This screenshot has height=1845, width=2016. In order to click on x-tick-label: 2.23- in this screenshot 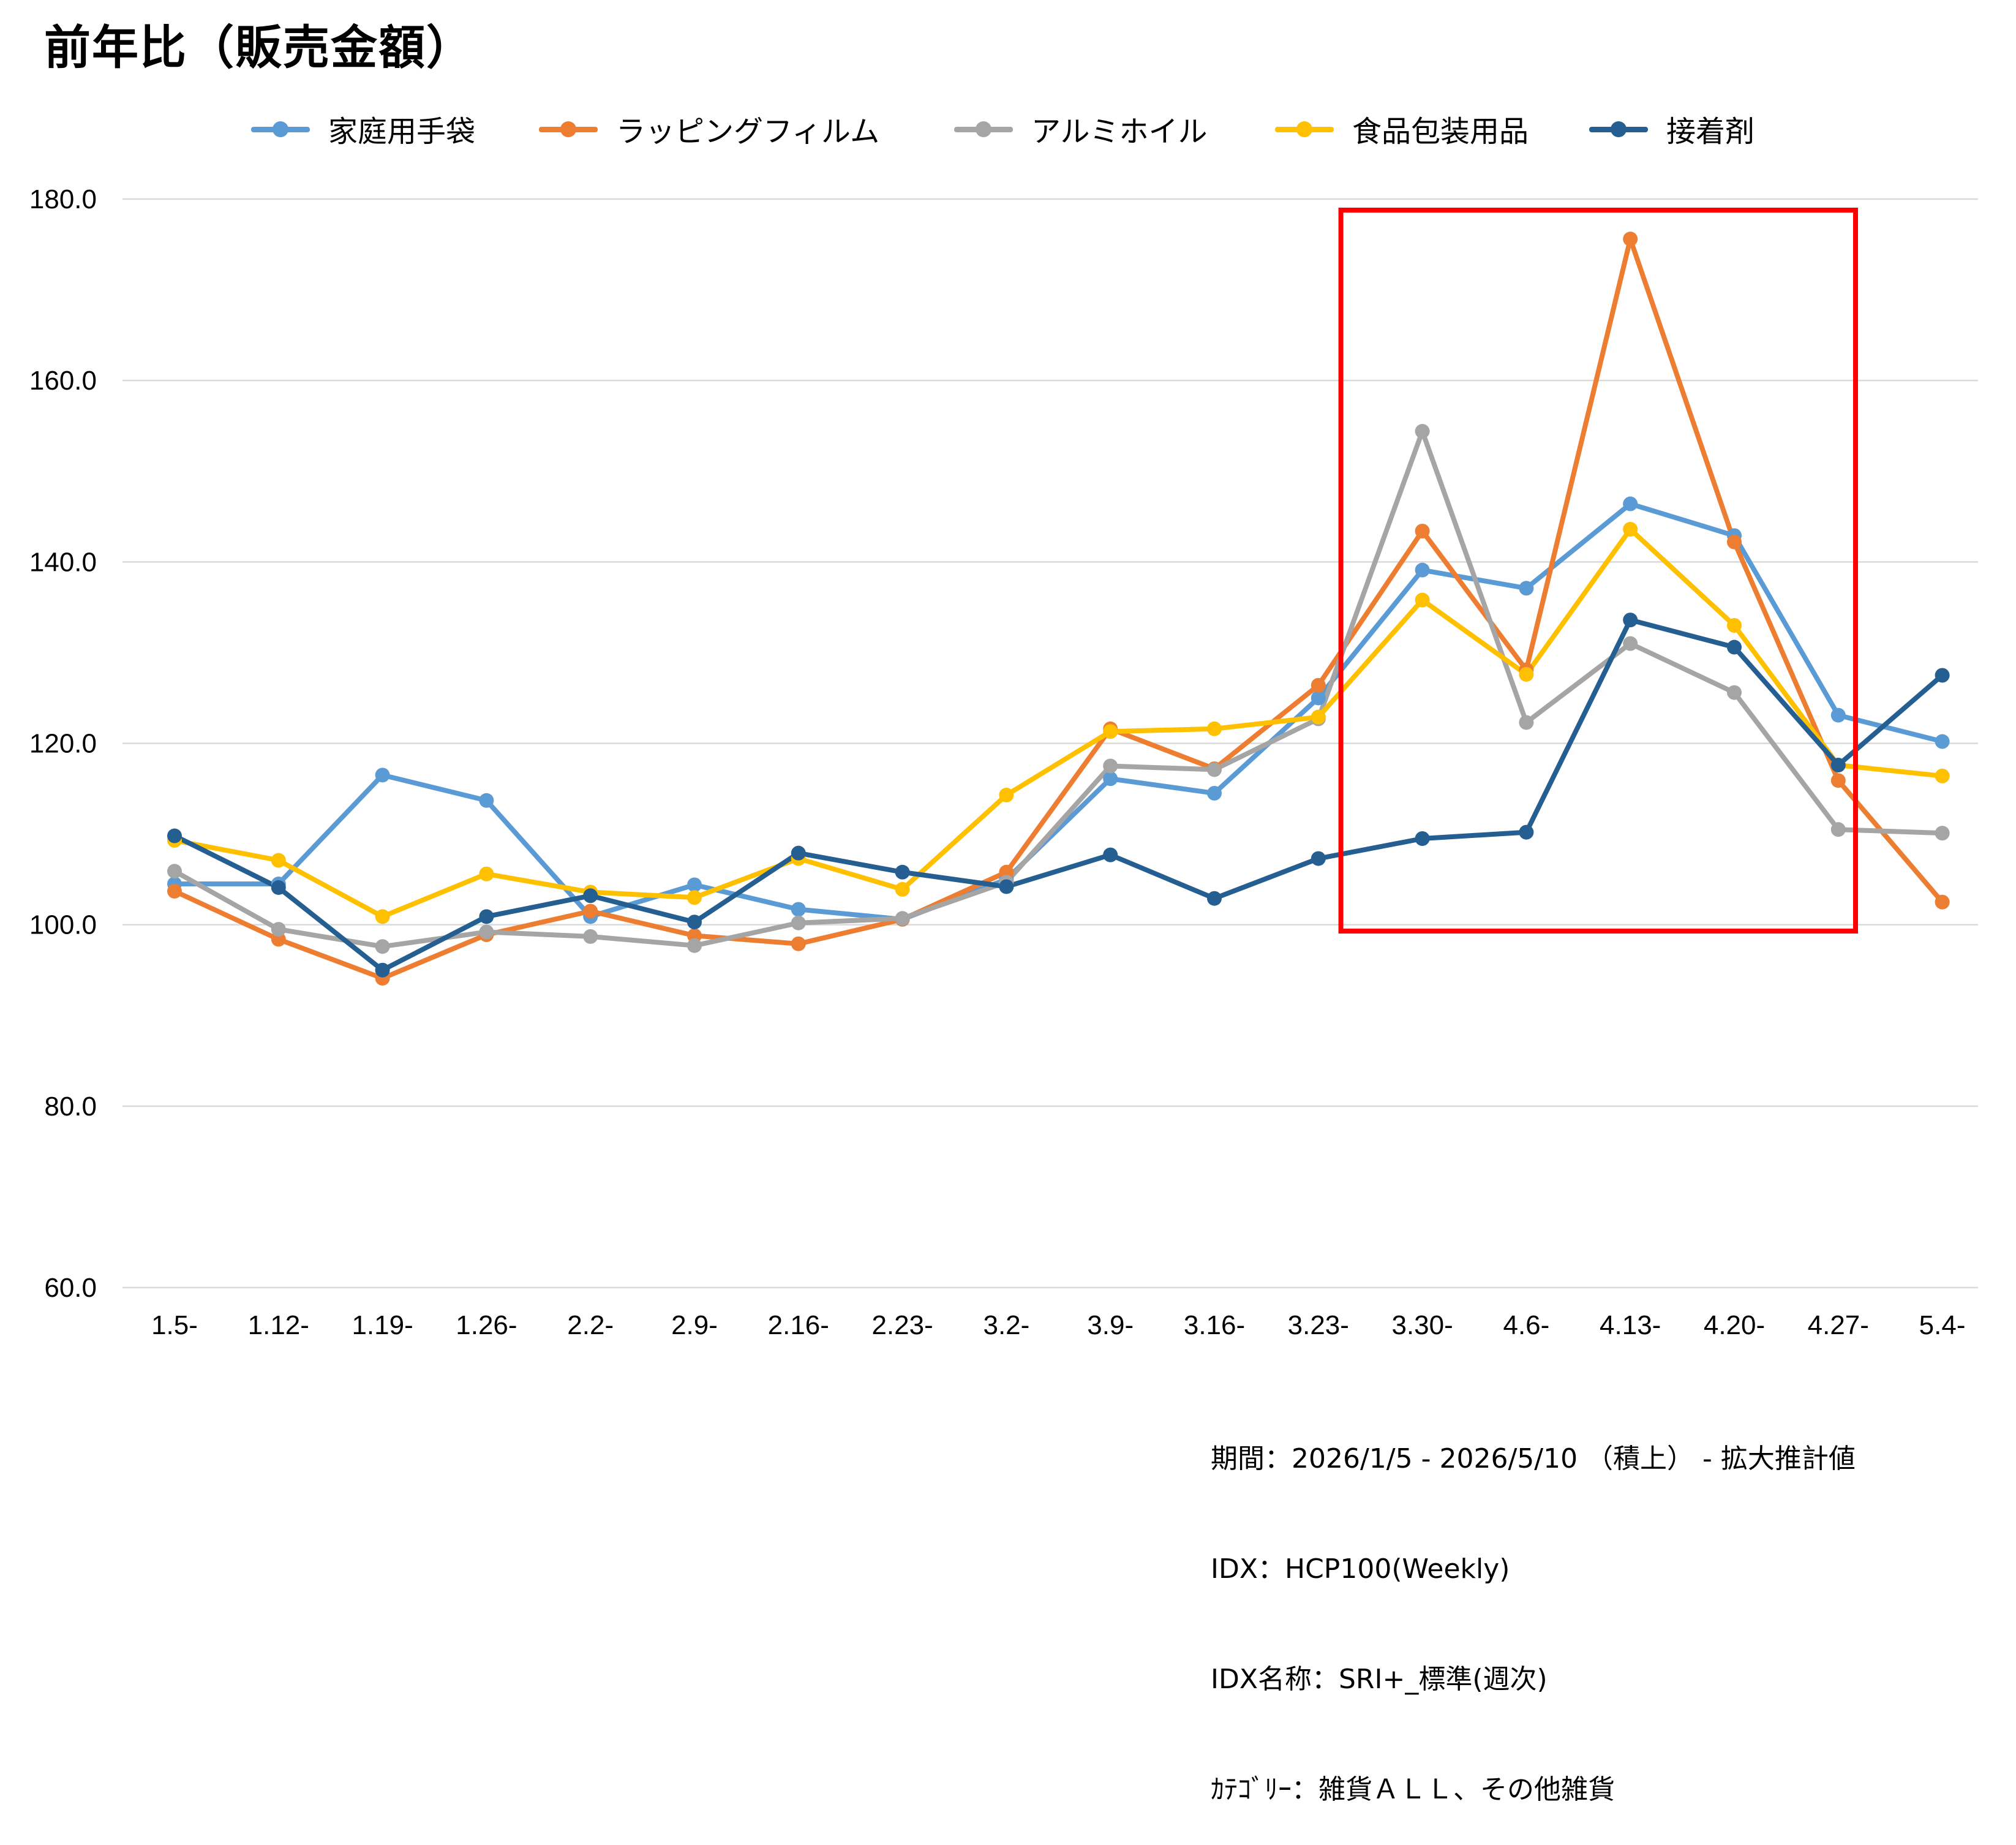, I will do `click(902, 1325)`.